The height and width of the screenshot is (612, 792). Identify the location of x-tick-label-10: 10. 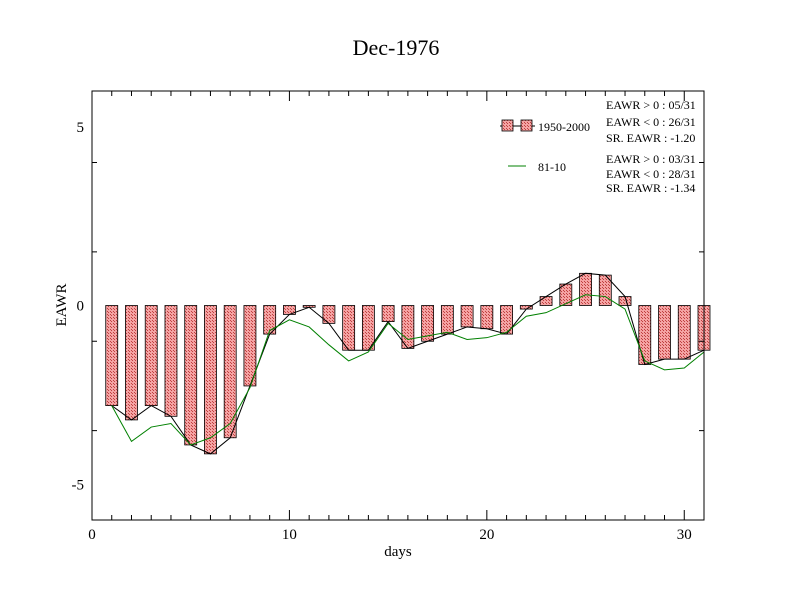
(289, 535).